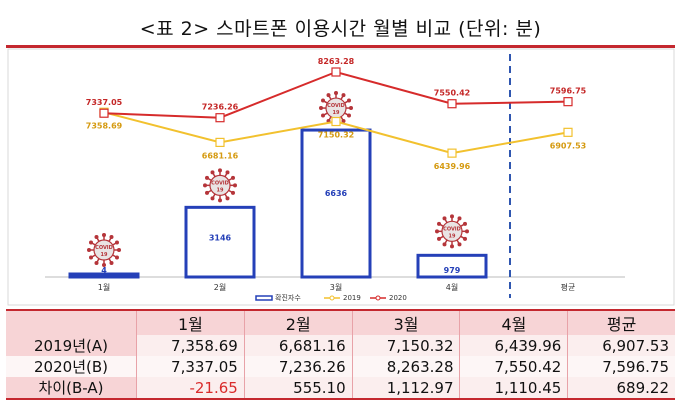  I want to click on bar-value-label: 6636, so click(336, 193).